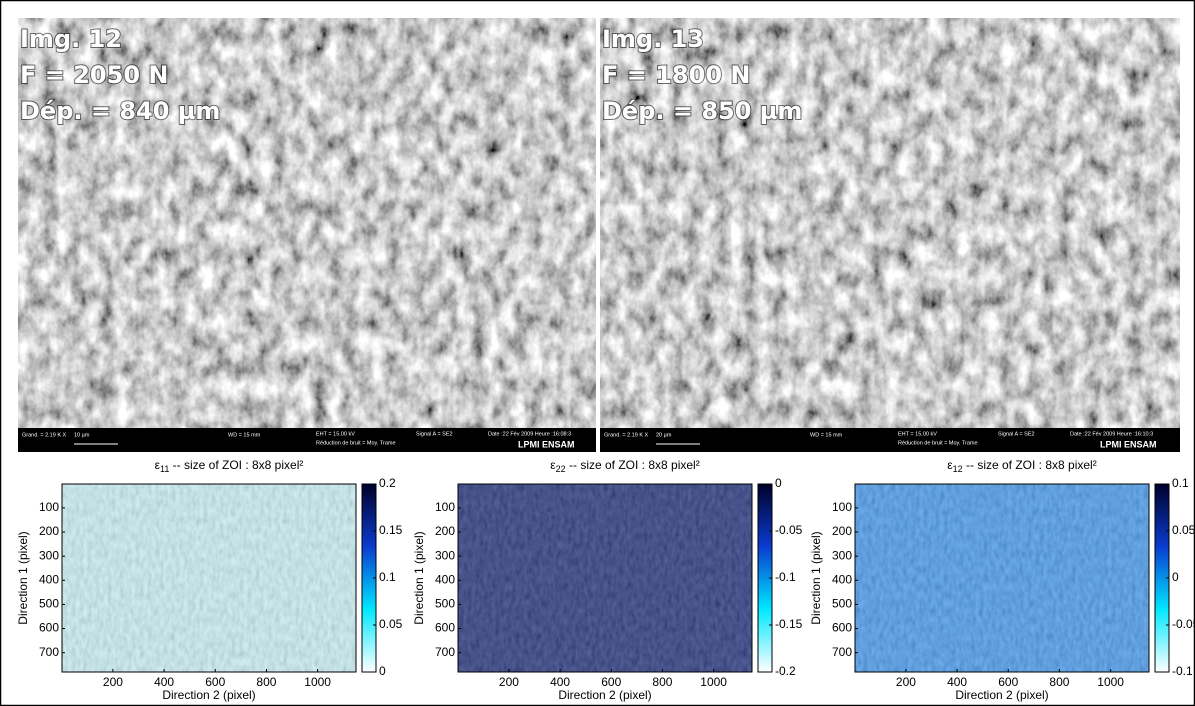 This screenshot has height=706, width=1195. What do you see at coordinates (676, 75) in the screenshot?
I see `image-force: F = 1800 N` at bounding box center [676, 75].